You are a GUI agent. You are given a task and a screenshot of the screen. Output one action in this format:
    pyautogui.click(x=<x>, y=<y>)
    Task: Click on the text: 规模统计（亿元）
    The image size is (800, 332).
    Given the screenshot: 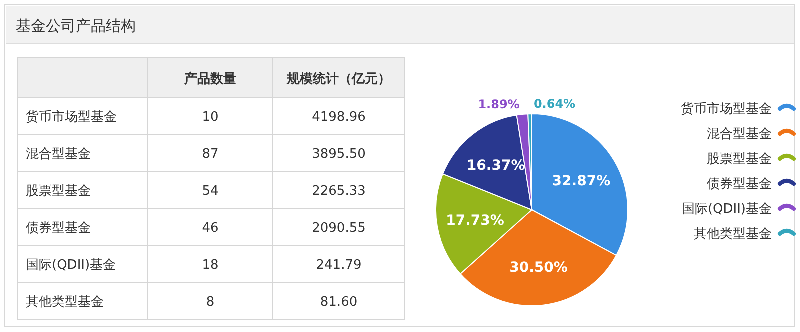 What is the action you would take?
    pyautogui.click(x=338, y=79)
    